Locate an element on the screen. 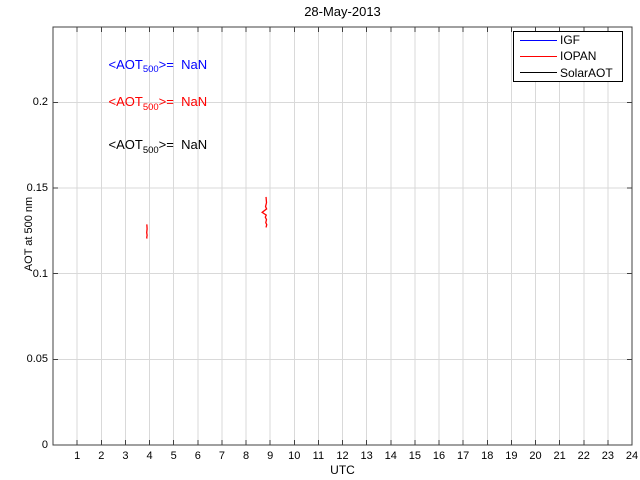 This screenshot has width=640, height=480. y-tick-label: 0.2 is located at coordinates (40, 102).